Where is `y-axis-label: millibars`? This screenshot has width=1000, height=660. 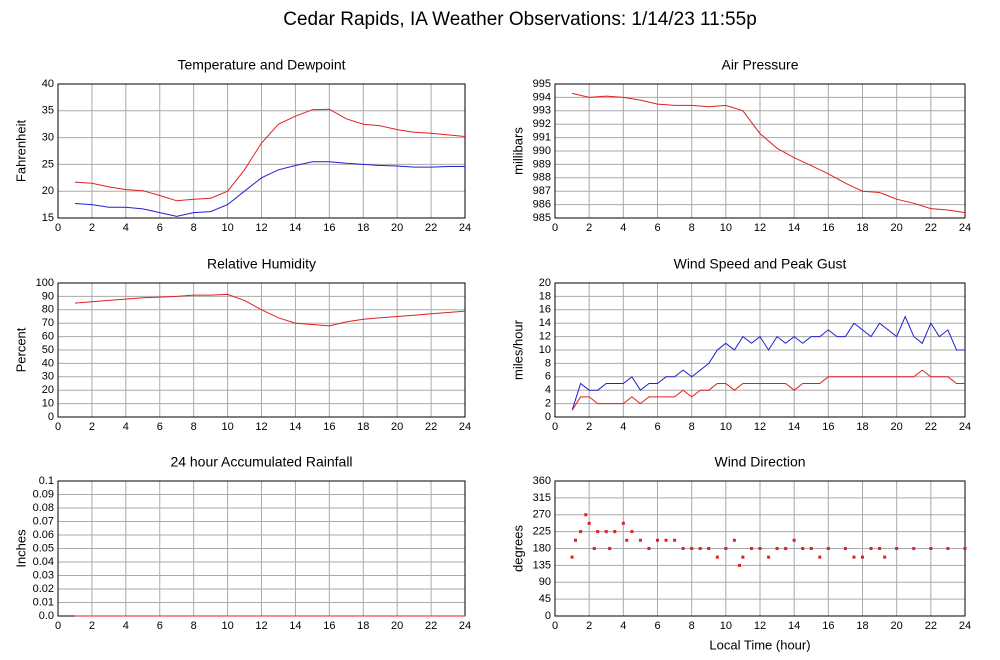 y-axis-label: millibars is located at coordinates (517, 151).